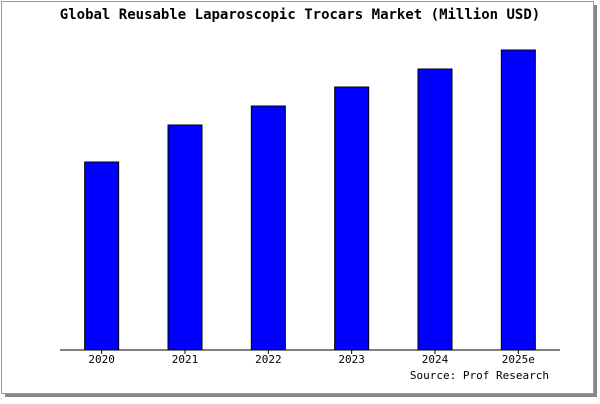 This screenshot has width=600, height=404. I want to click on x-tick-label: 2023, so click(351, 359).